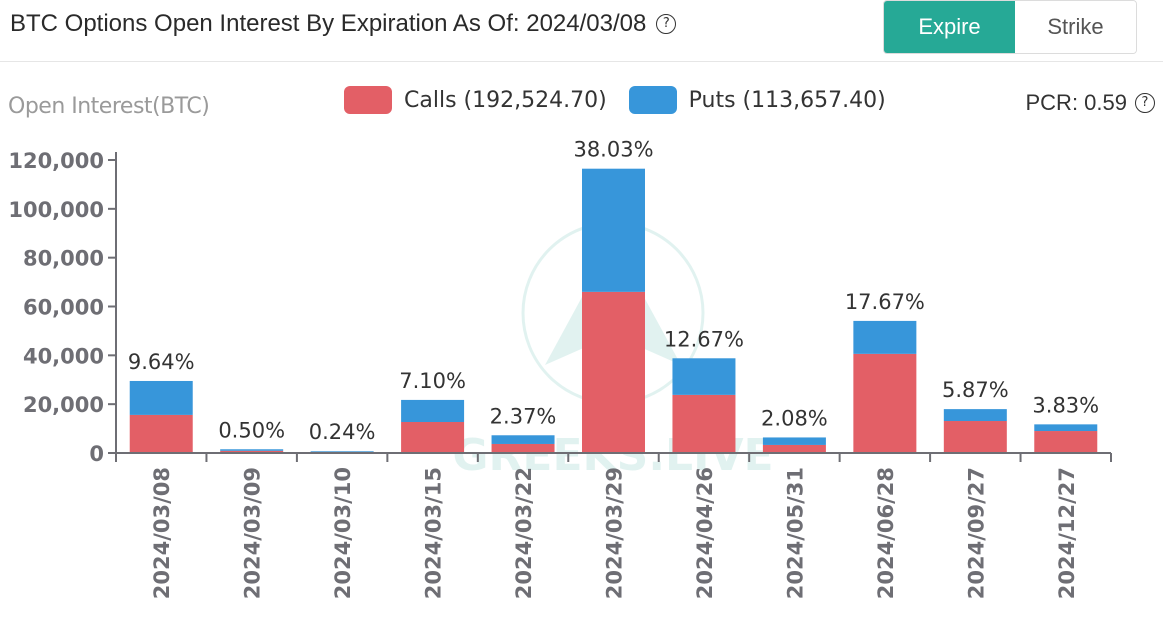 The image size is (1163, 621). Describe the element at coordinates (613, 150) in the screenshot. I see `percent-label: 38.03%` at that location.